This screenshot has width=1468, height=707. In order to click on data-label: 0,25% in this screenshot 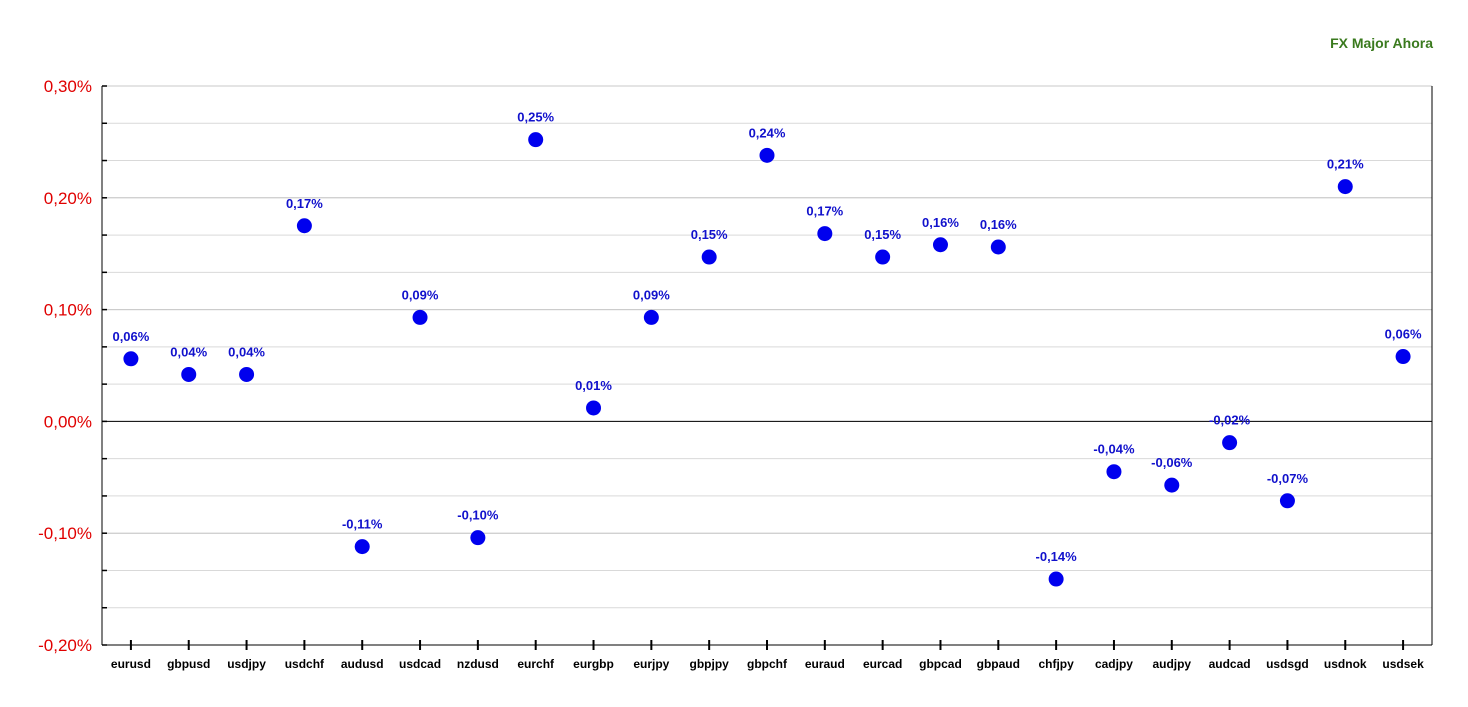, I will do `click(535, 117)`.